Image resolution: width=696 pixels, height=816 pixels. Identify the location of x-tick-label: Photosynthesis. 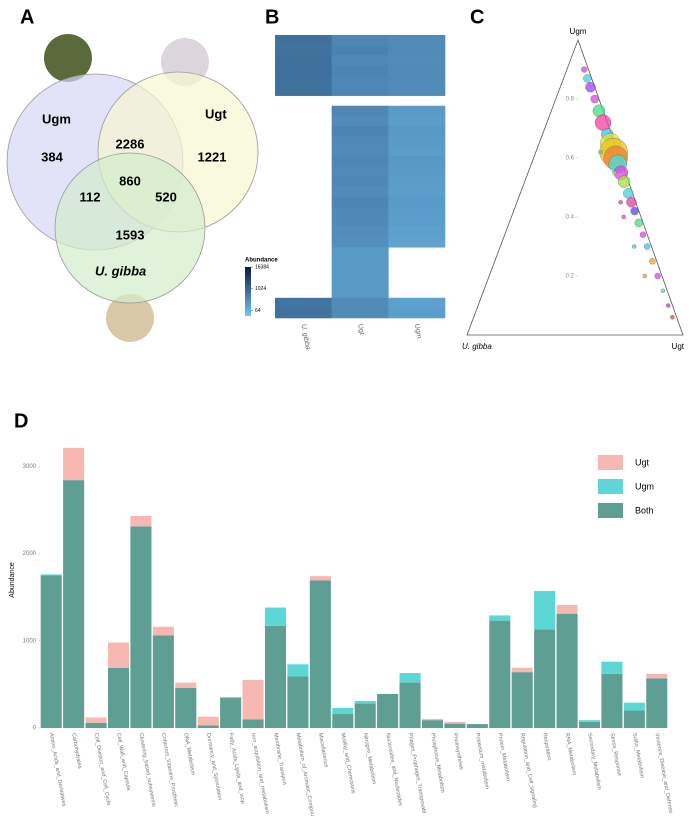
(458, 752).